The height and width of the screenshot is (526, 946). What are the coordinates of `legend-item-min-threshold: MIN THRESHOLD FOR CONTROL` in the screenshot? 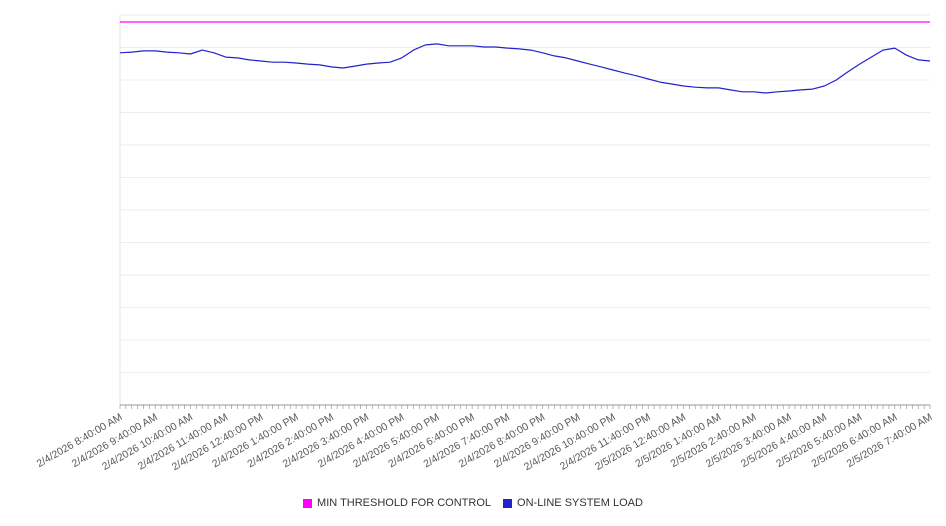 It's located at (397, 503).